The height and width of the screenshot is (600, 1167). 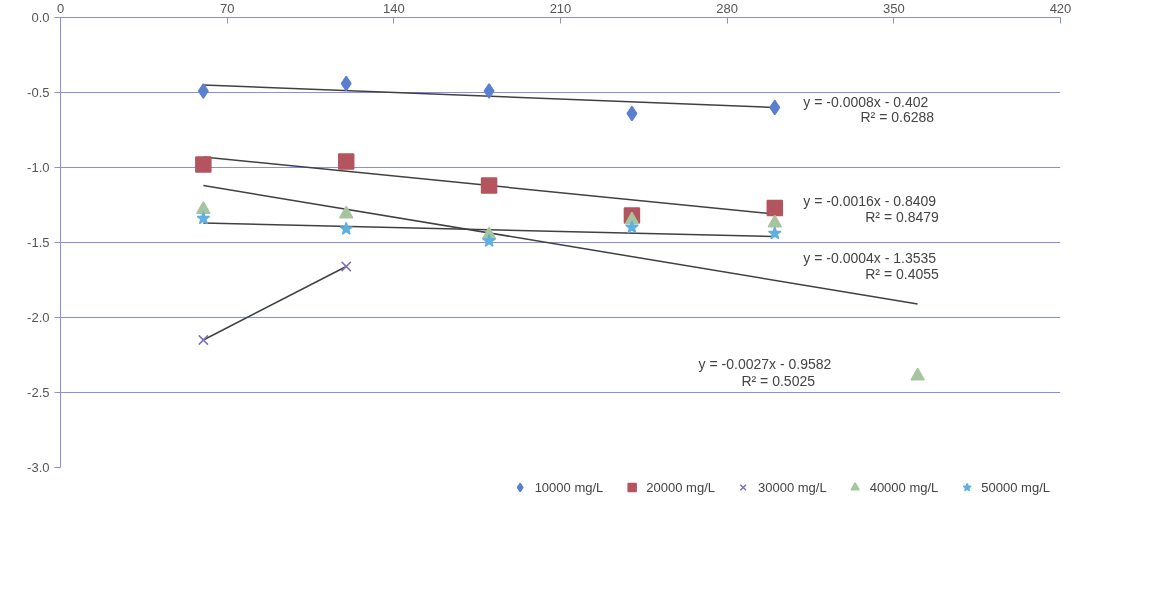 I want to click on annotation: y = -0.0008x - 0.402, so click(x=866, y=102).